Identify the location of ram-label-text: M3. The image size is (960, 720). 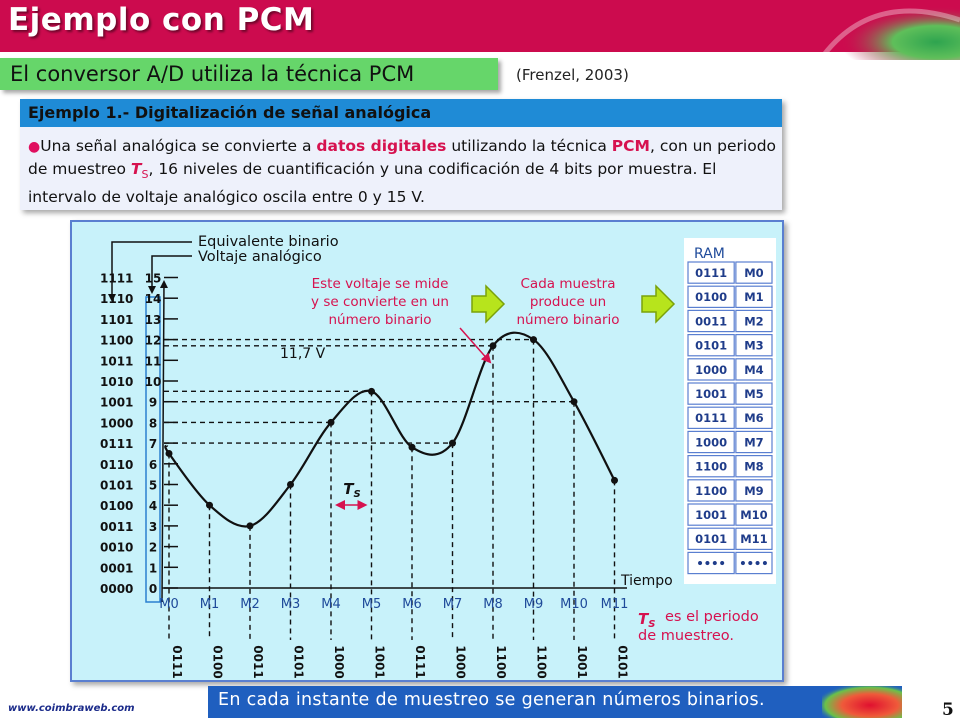
(753, 346).